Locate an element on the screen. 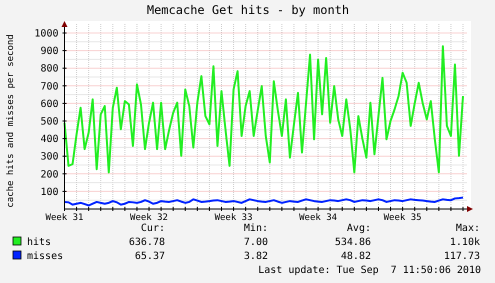 Image resolution: width=495 pixels, height=283 pixels. y-tick-label: 100 is located at coordinates (49, 192).